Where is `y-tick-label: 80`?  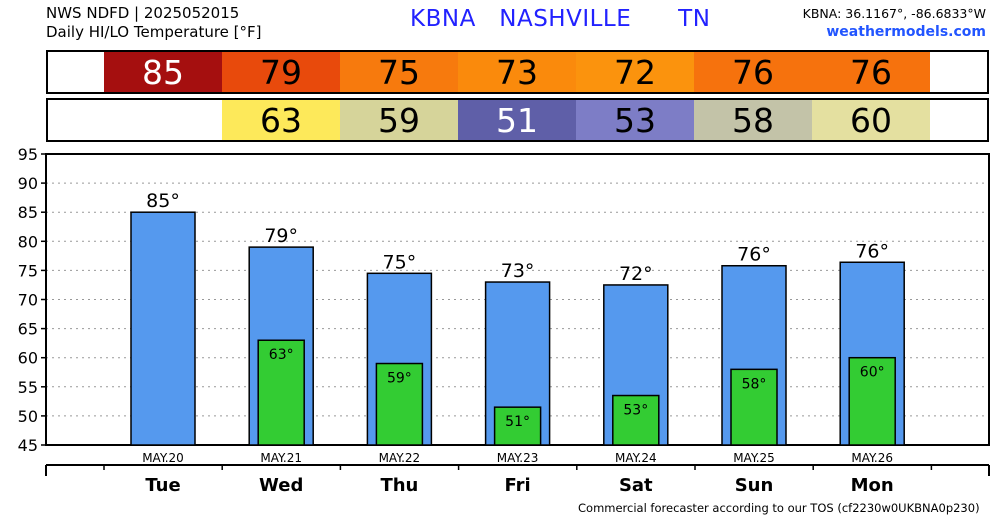 y-tick-label: 80 is located at coordinates (28, 241).